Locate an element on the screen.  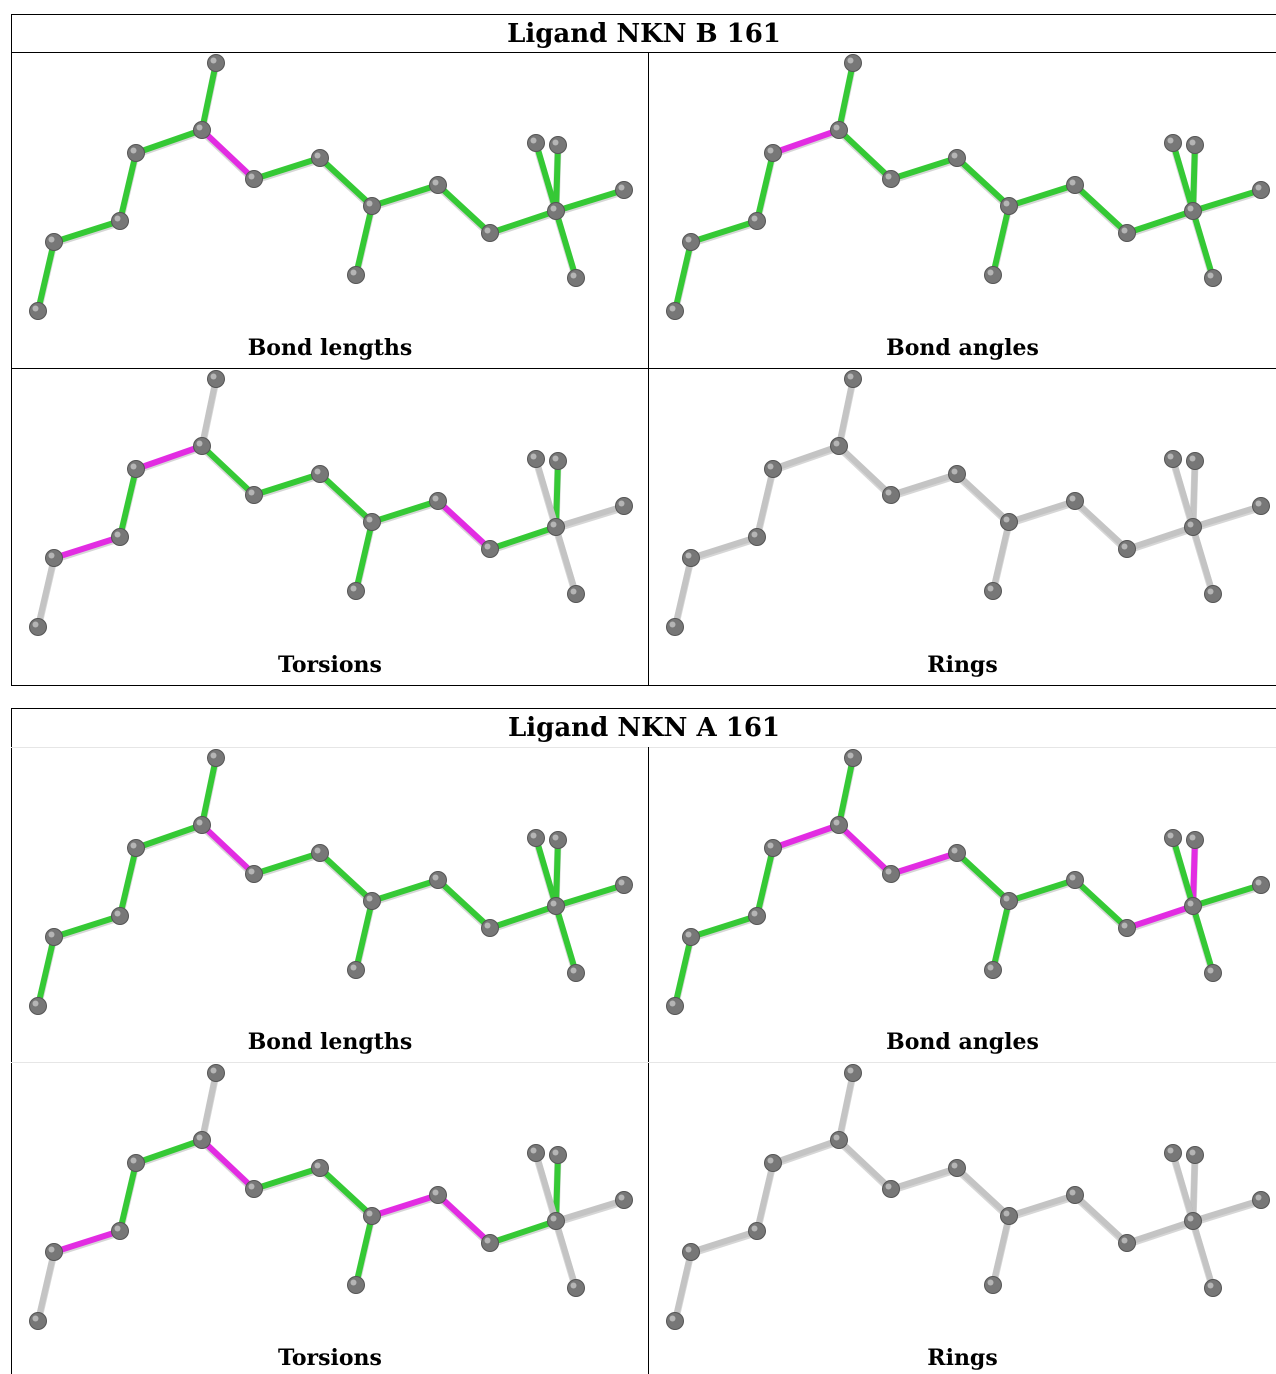
molecule-diagram is located at coordinates (331, 1197).